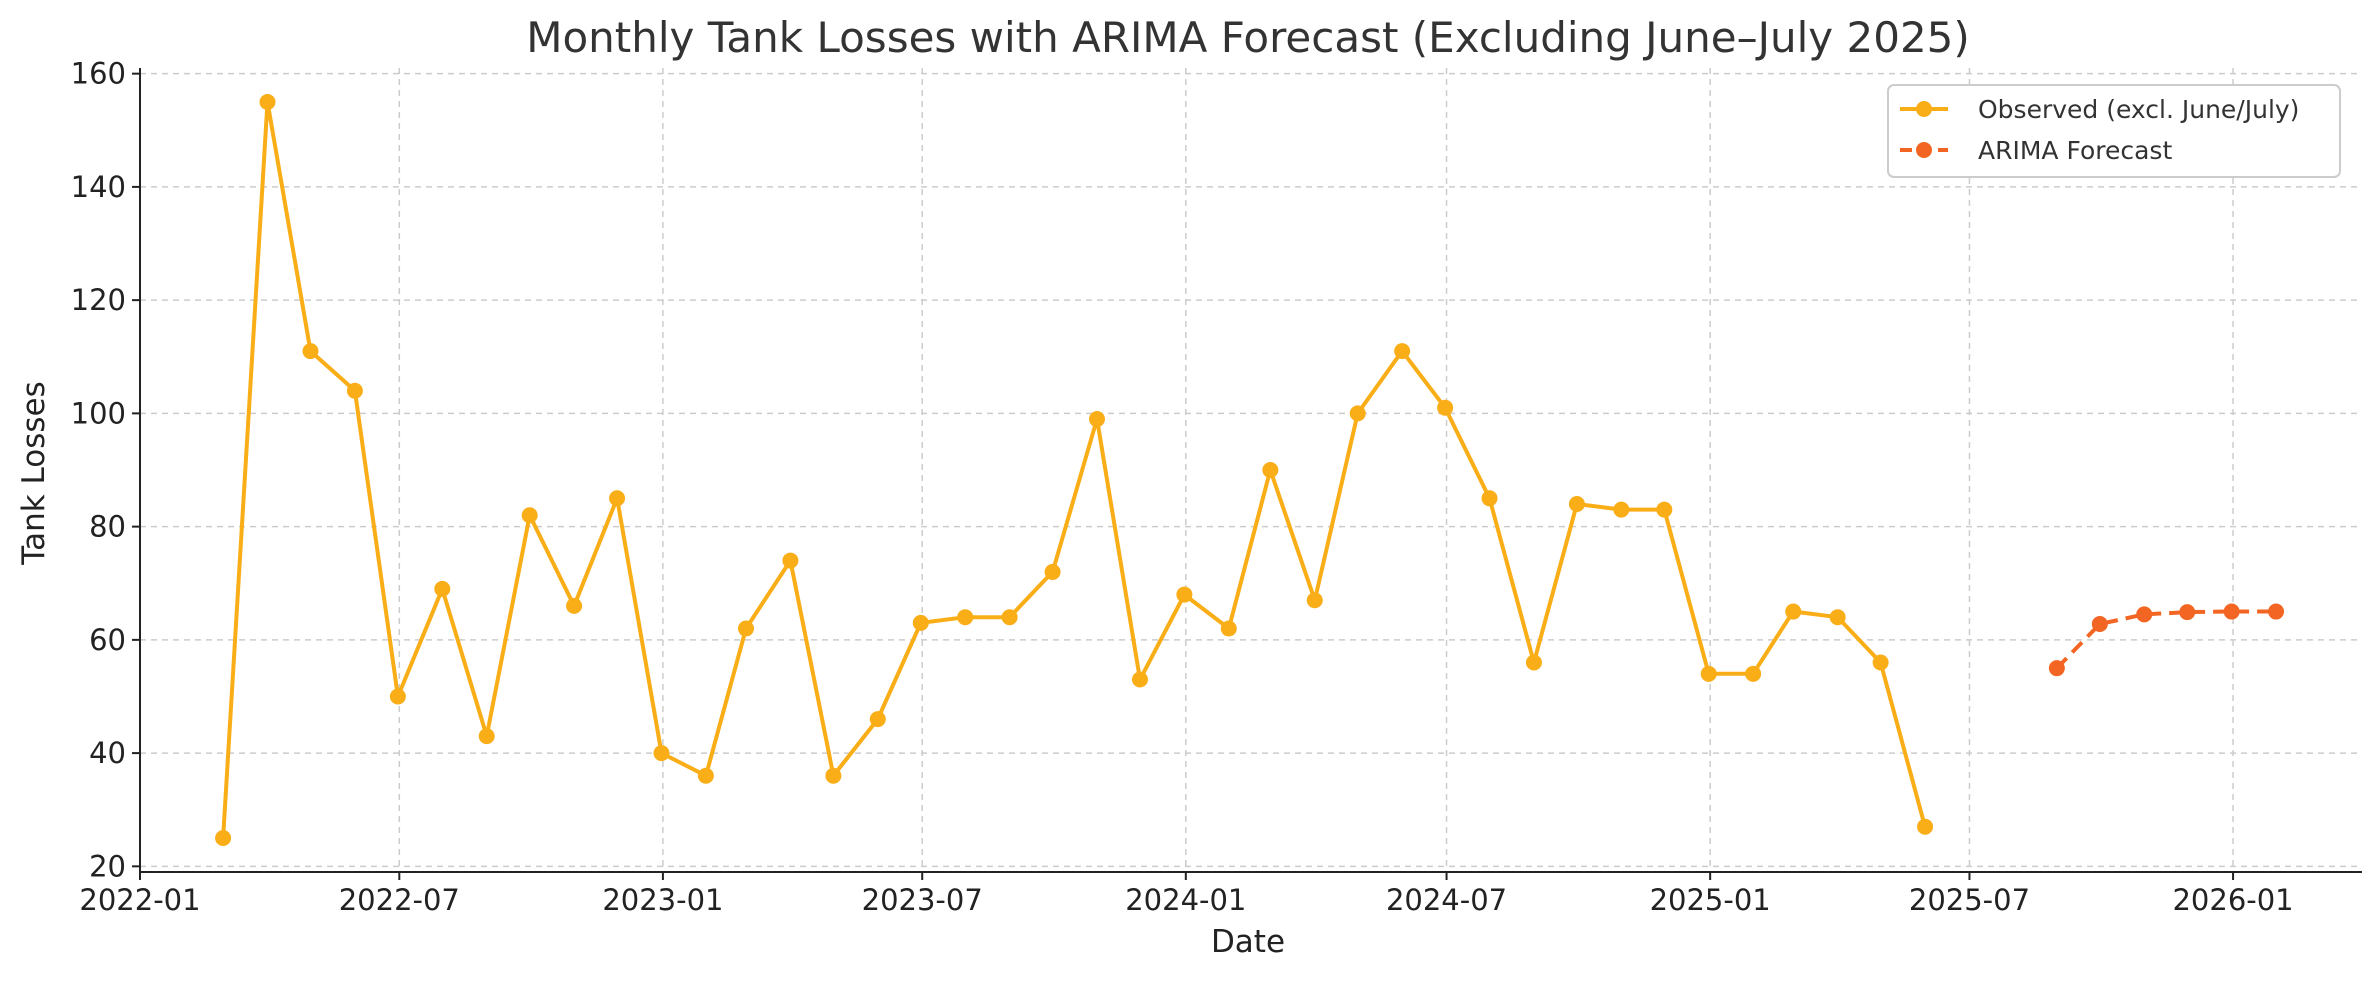 The height and width of the screenshot is (985, 2379). Describe the element at coordinates (1969, 900) in the screenshot. I see `x-tick-label: 2025-07` at that location.